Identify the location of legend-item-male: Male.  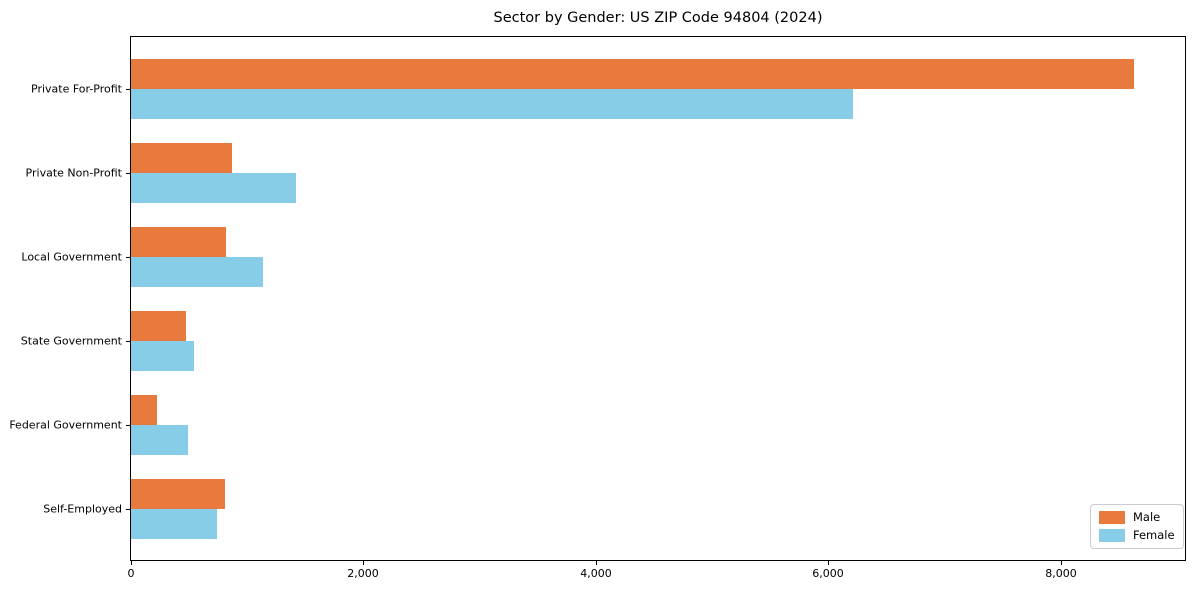
(1137, 517).